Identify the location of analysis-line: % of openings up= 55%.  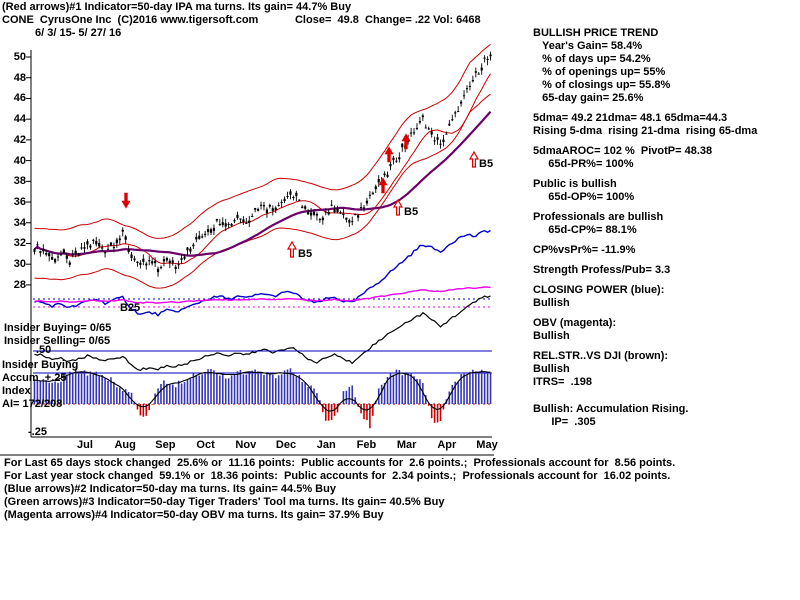
(599, 72).